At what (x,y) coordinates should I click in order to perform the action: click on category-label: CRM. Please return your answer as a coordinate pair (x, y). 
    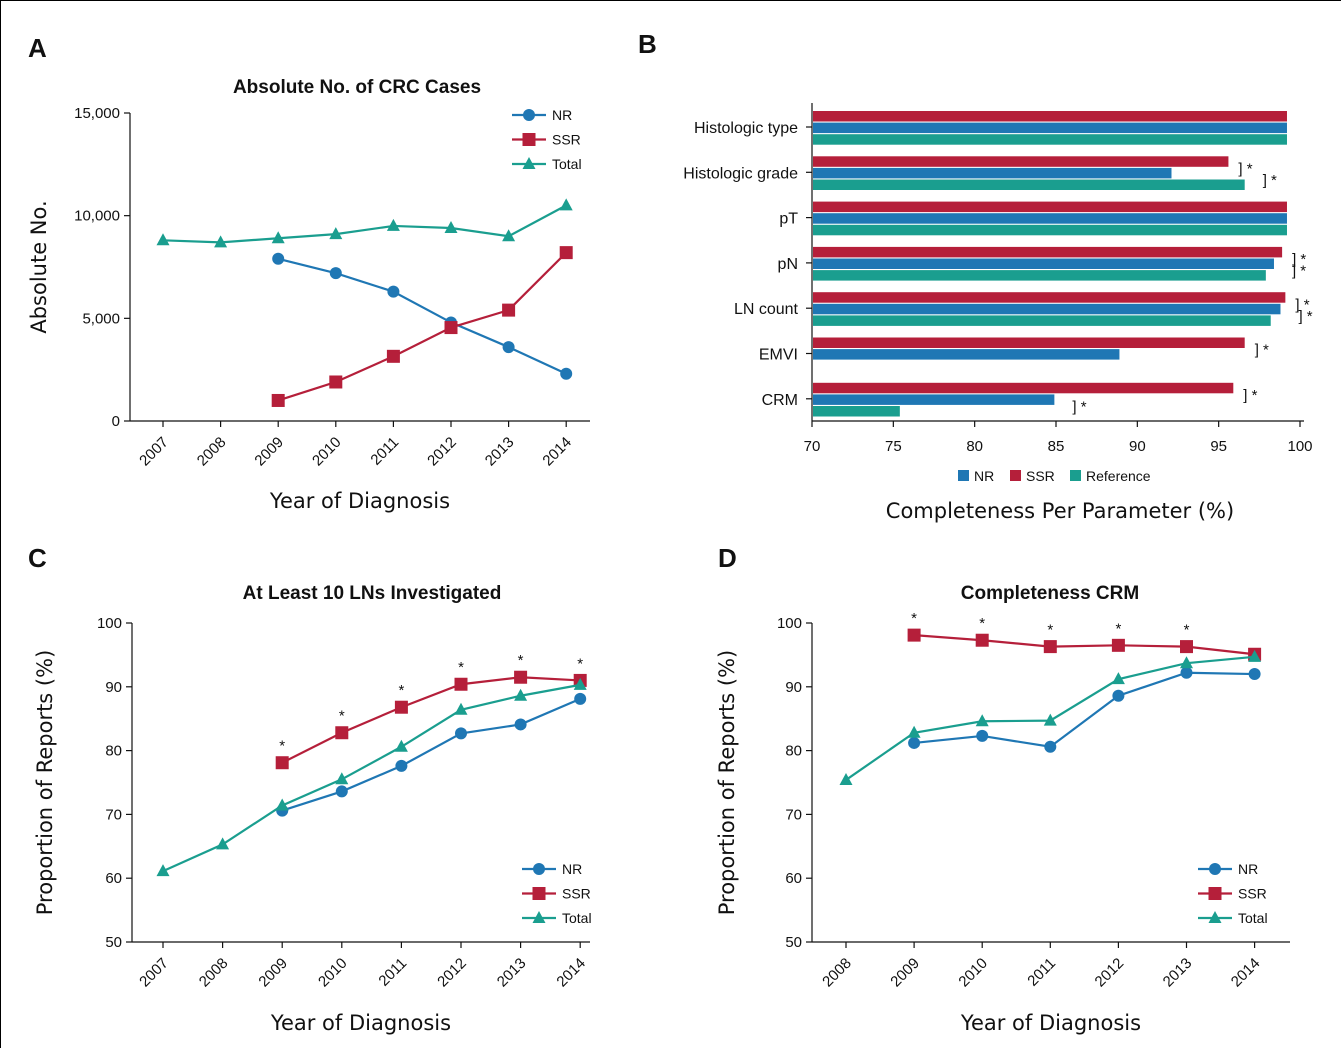
    Looking at the image, I should click on (780, 400).